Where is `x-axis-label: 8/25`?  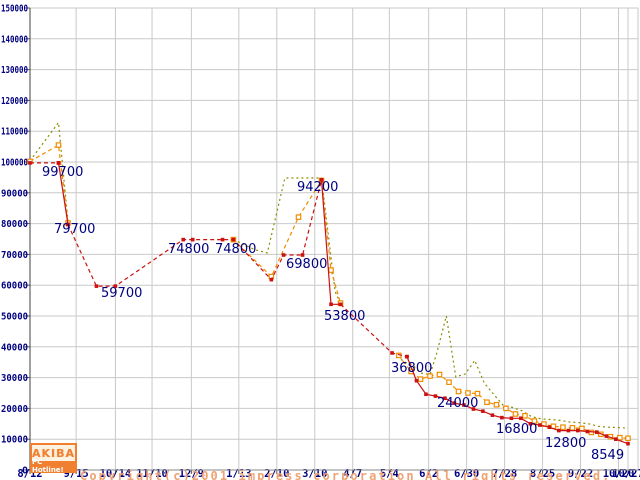
x-axis-label: 8/25 is located at coordinates (542, 474).